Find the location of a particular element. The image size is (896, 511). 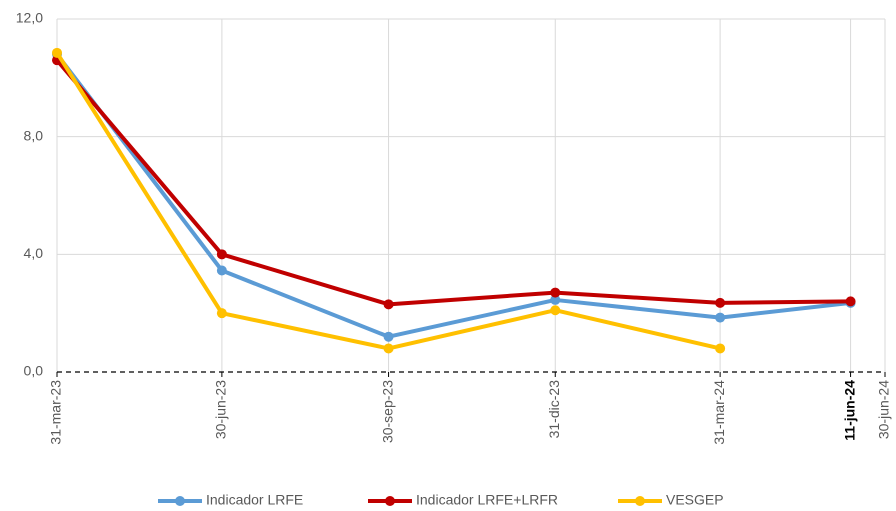

y-tick-label: 8,0 is located at coordinates (34, 135).